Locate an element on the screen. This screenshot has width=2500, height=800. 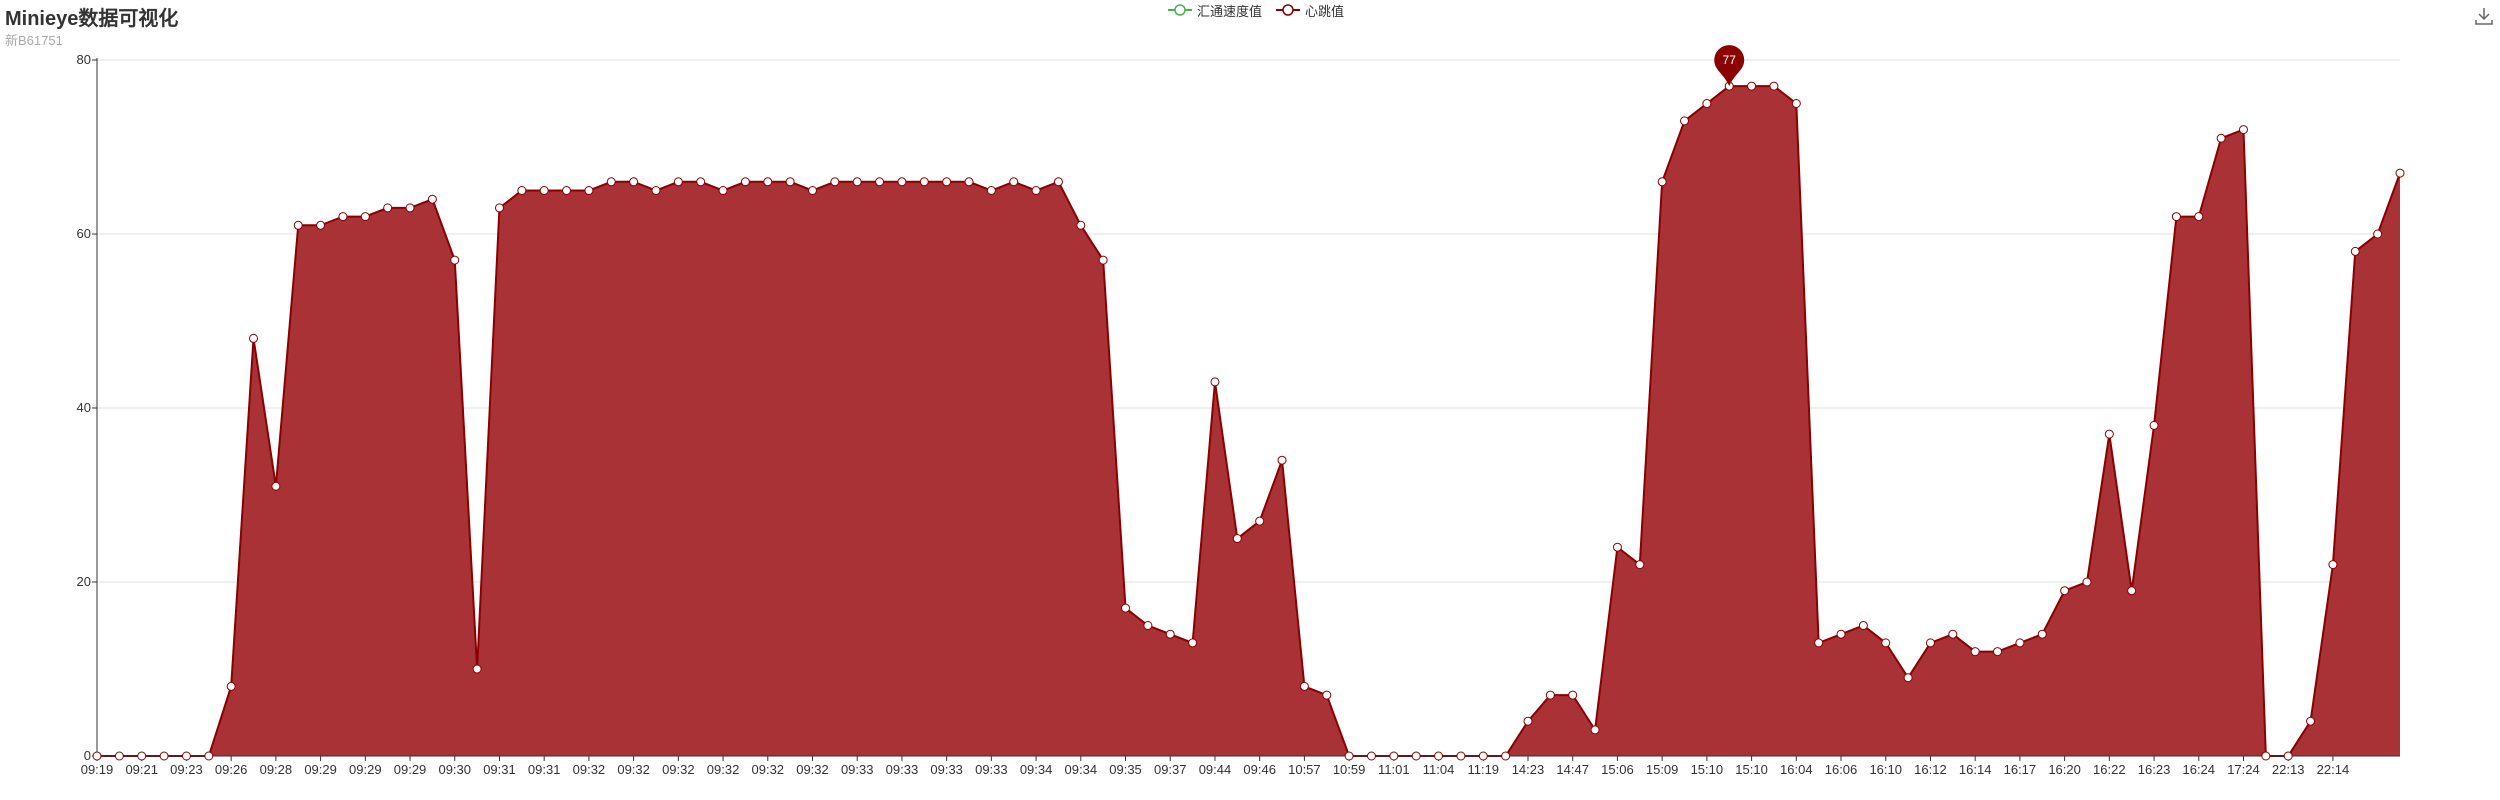
legend-item-speed: 汇通速度值 is located at coordinates (1215, 10).